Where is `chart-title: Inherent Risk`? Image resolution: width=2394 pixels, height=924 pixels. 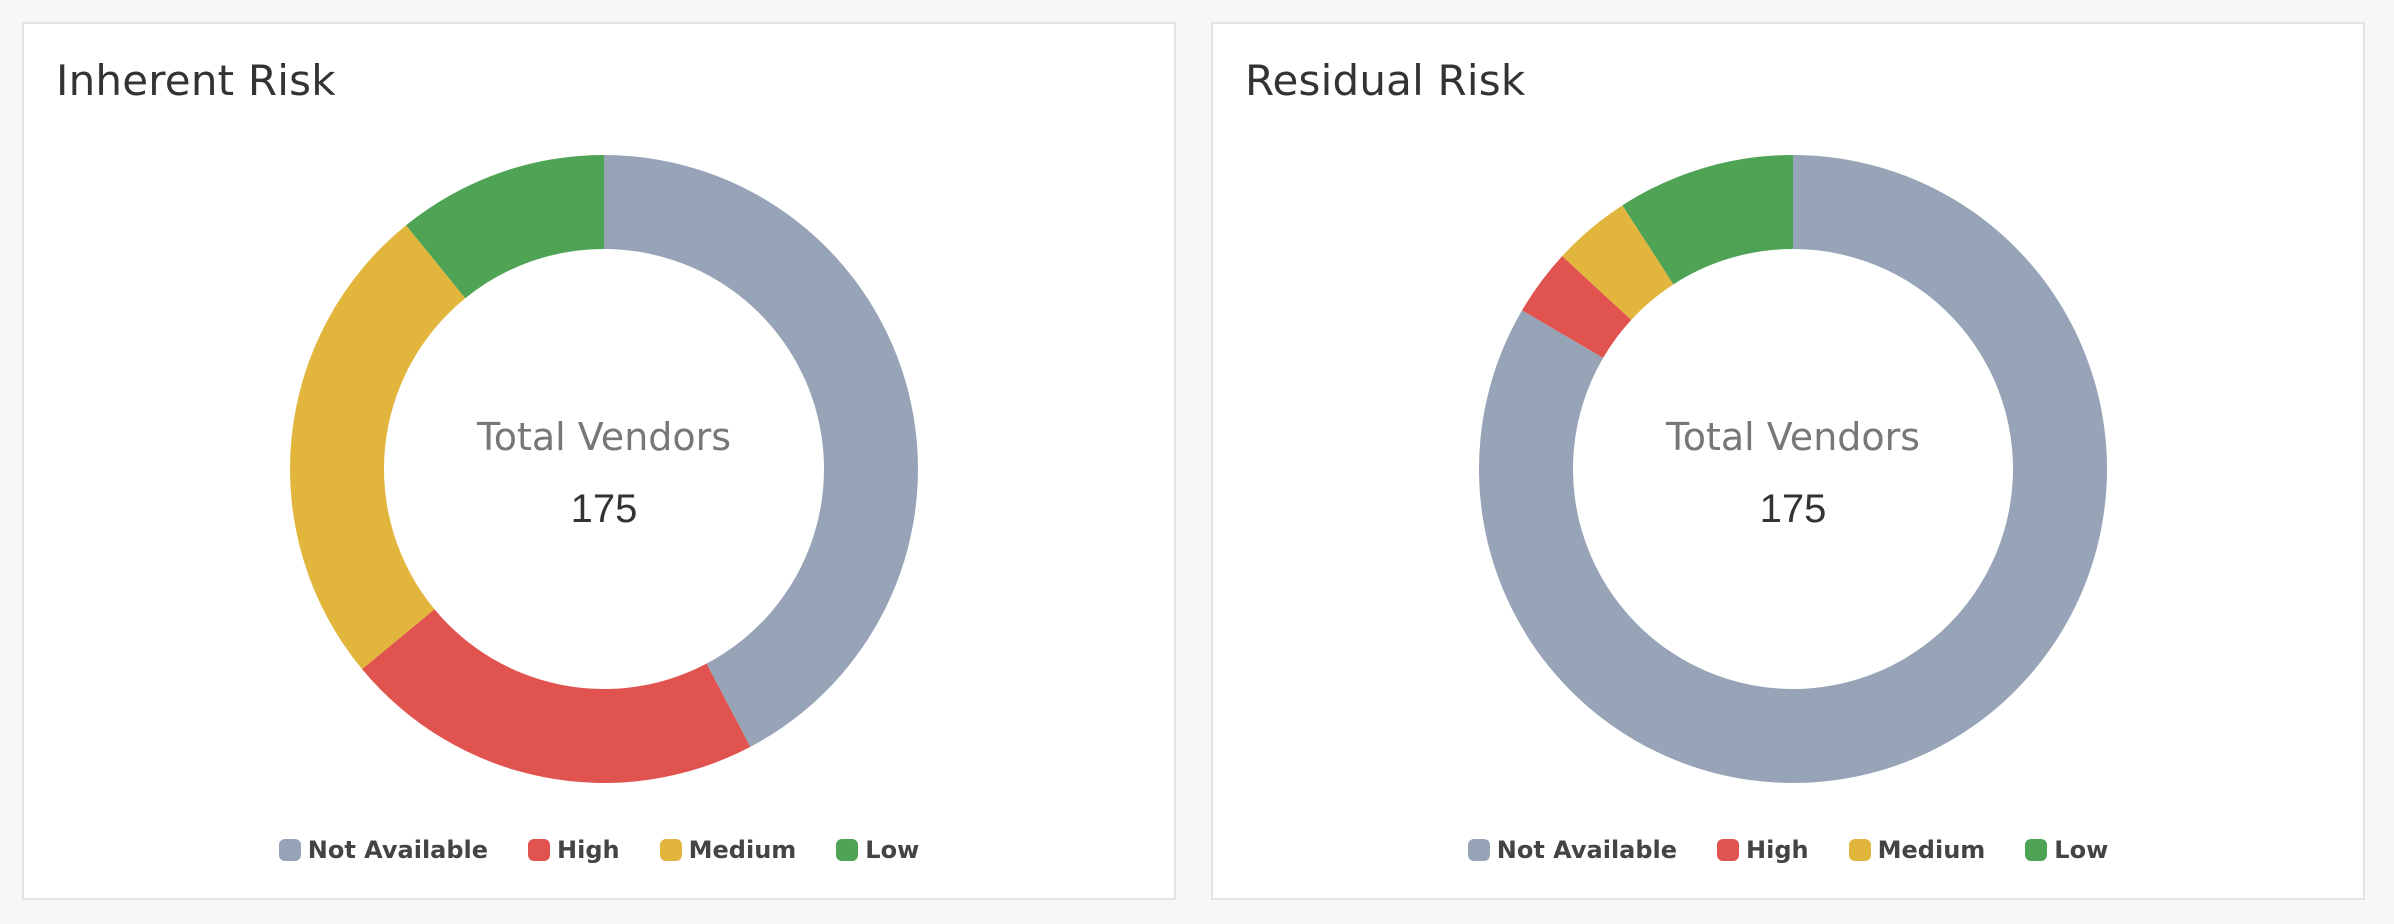
chart-title: Inherent Risk is located at coordinates (196, 80).